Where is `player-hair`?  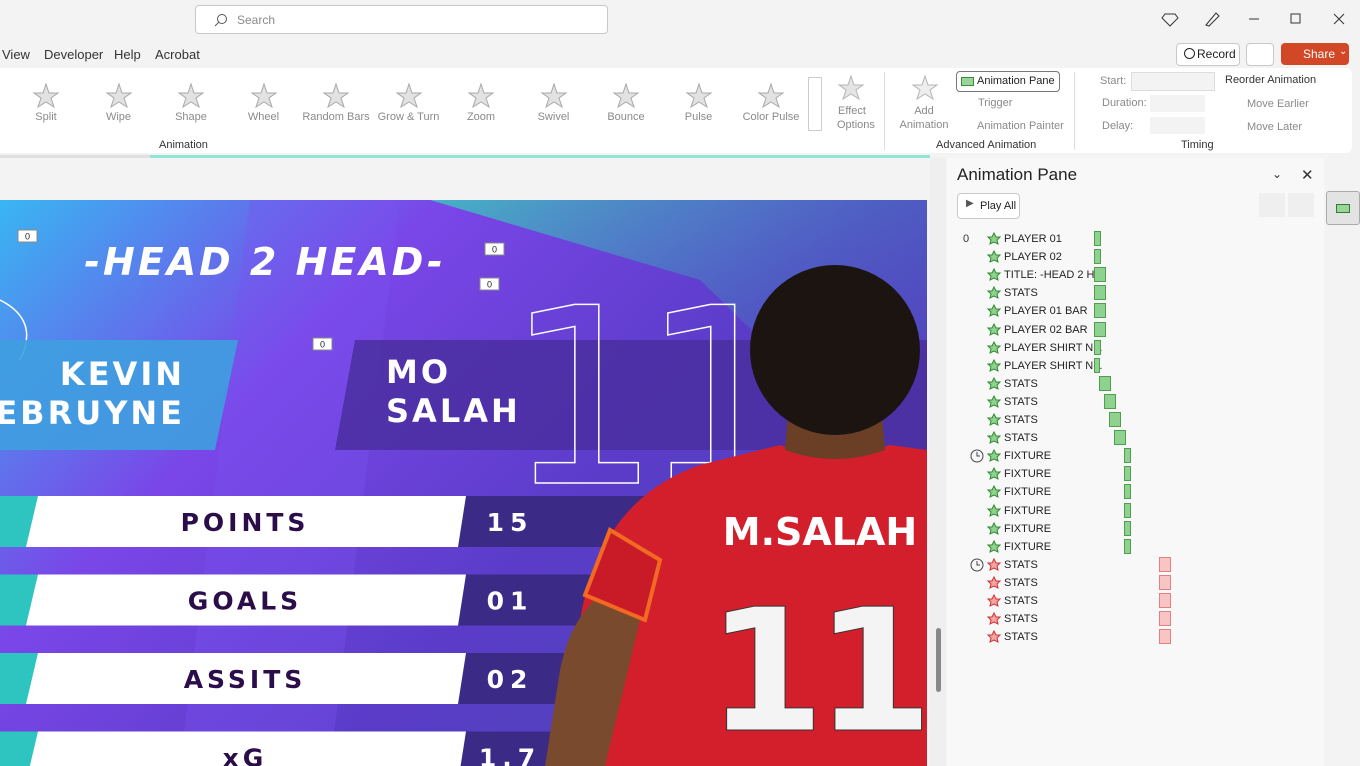 player-hair is located at coordinates (835, 350).